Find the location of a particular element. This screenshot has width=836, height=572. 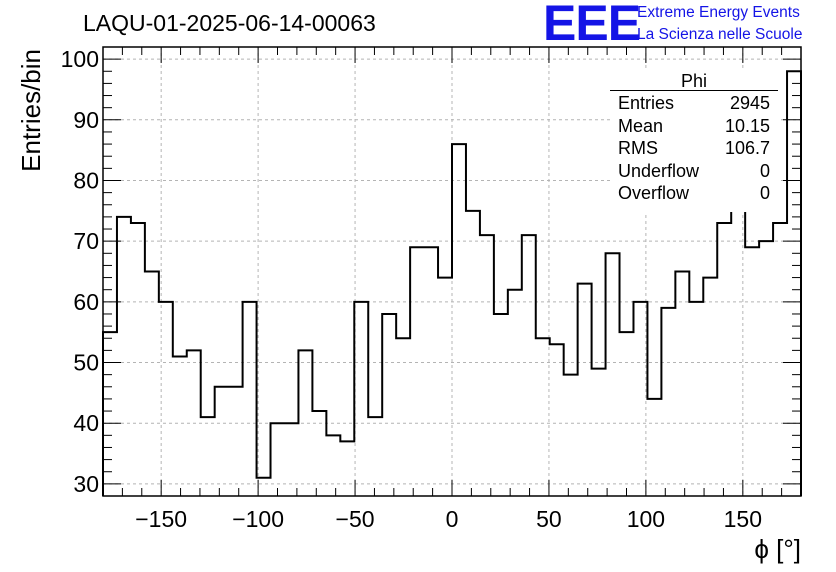

x-tick-label: −50 is located at coordinates (355, 519).